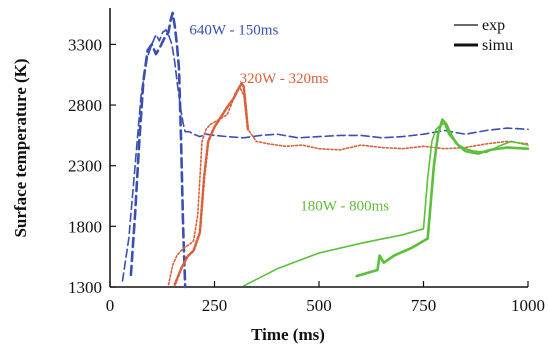 The image size is (548, 349). Describe the element at coordinates (85, 226) in the screenshot. I see `y-tick-label: 1800` at that location.